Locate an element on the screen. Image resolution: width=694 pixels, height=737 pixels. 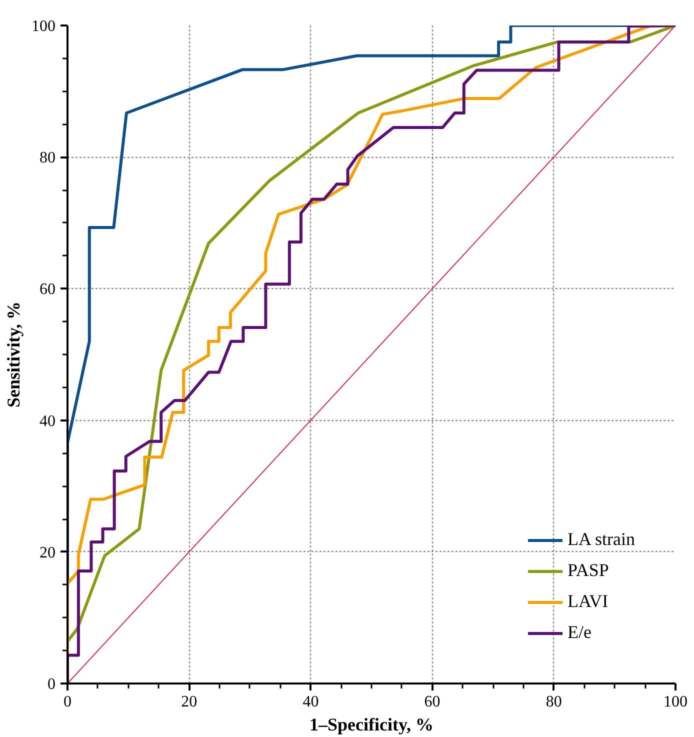
y-axis-title: Sensitivity, % is located at coordinates (14, 354).